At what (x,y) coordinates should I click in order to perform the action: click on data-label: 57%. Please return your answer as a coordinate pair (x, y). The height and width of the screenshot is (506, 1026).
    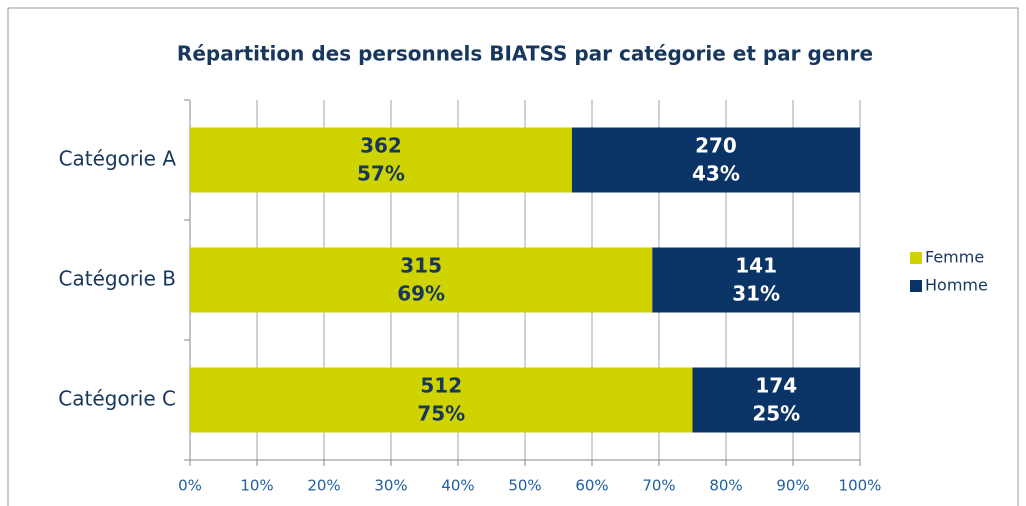
    Looking at the image, I should click on (381, 174).